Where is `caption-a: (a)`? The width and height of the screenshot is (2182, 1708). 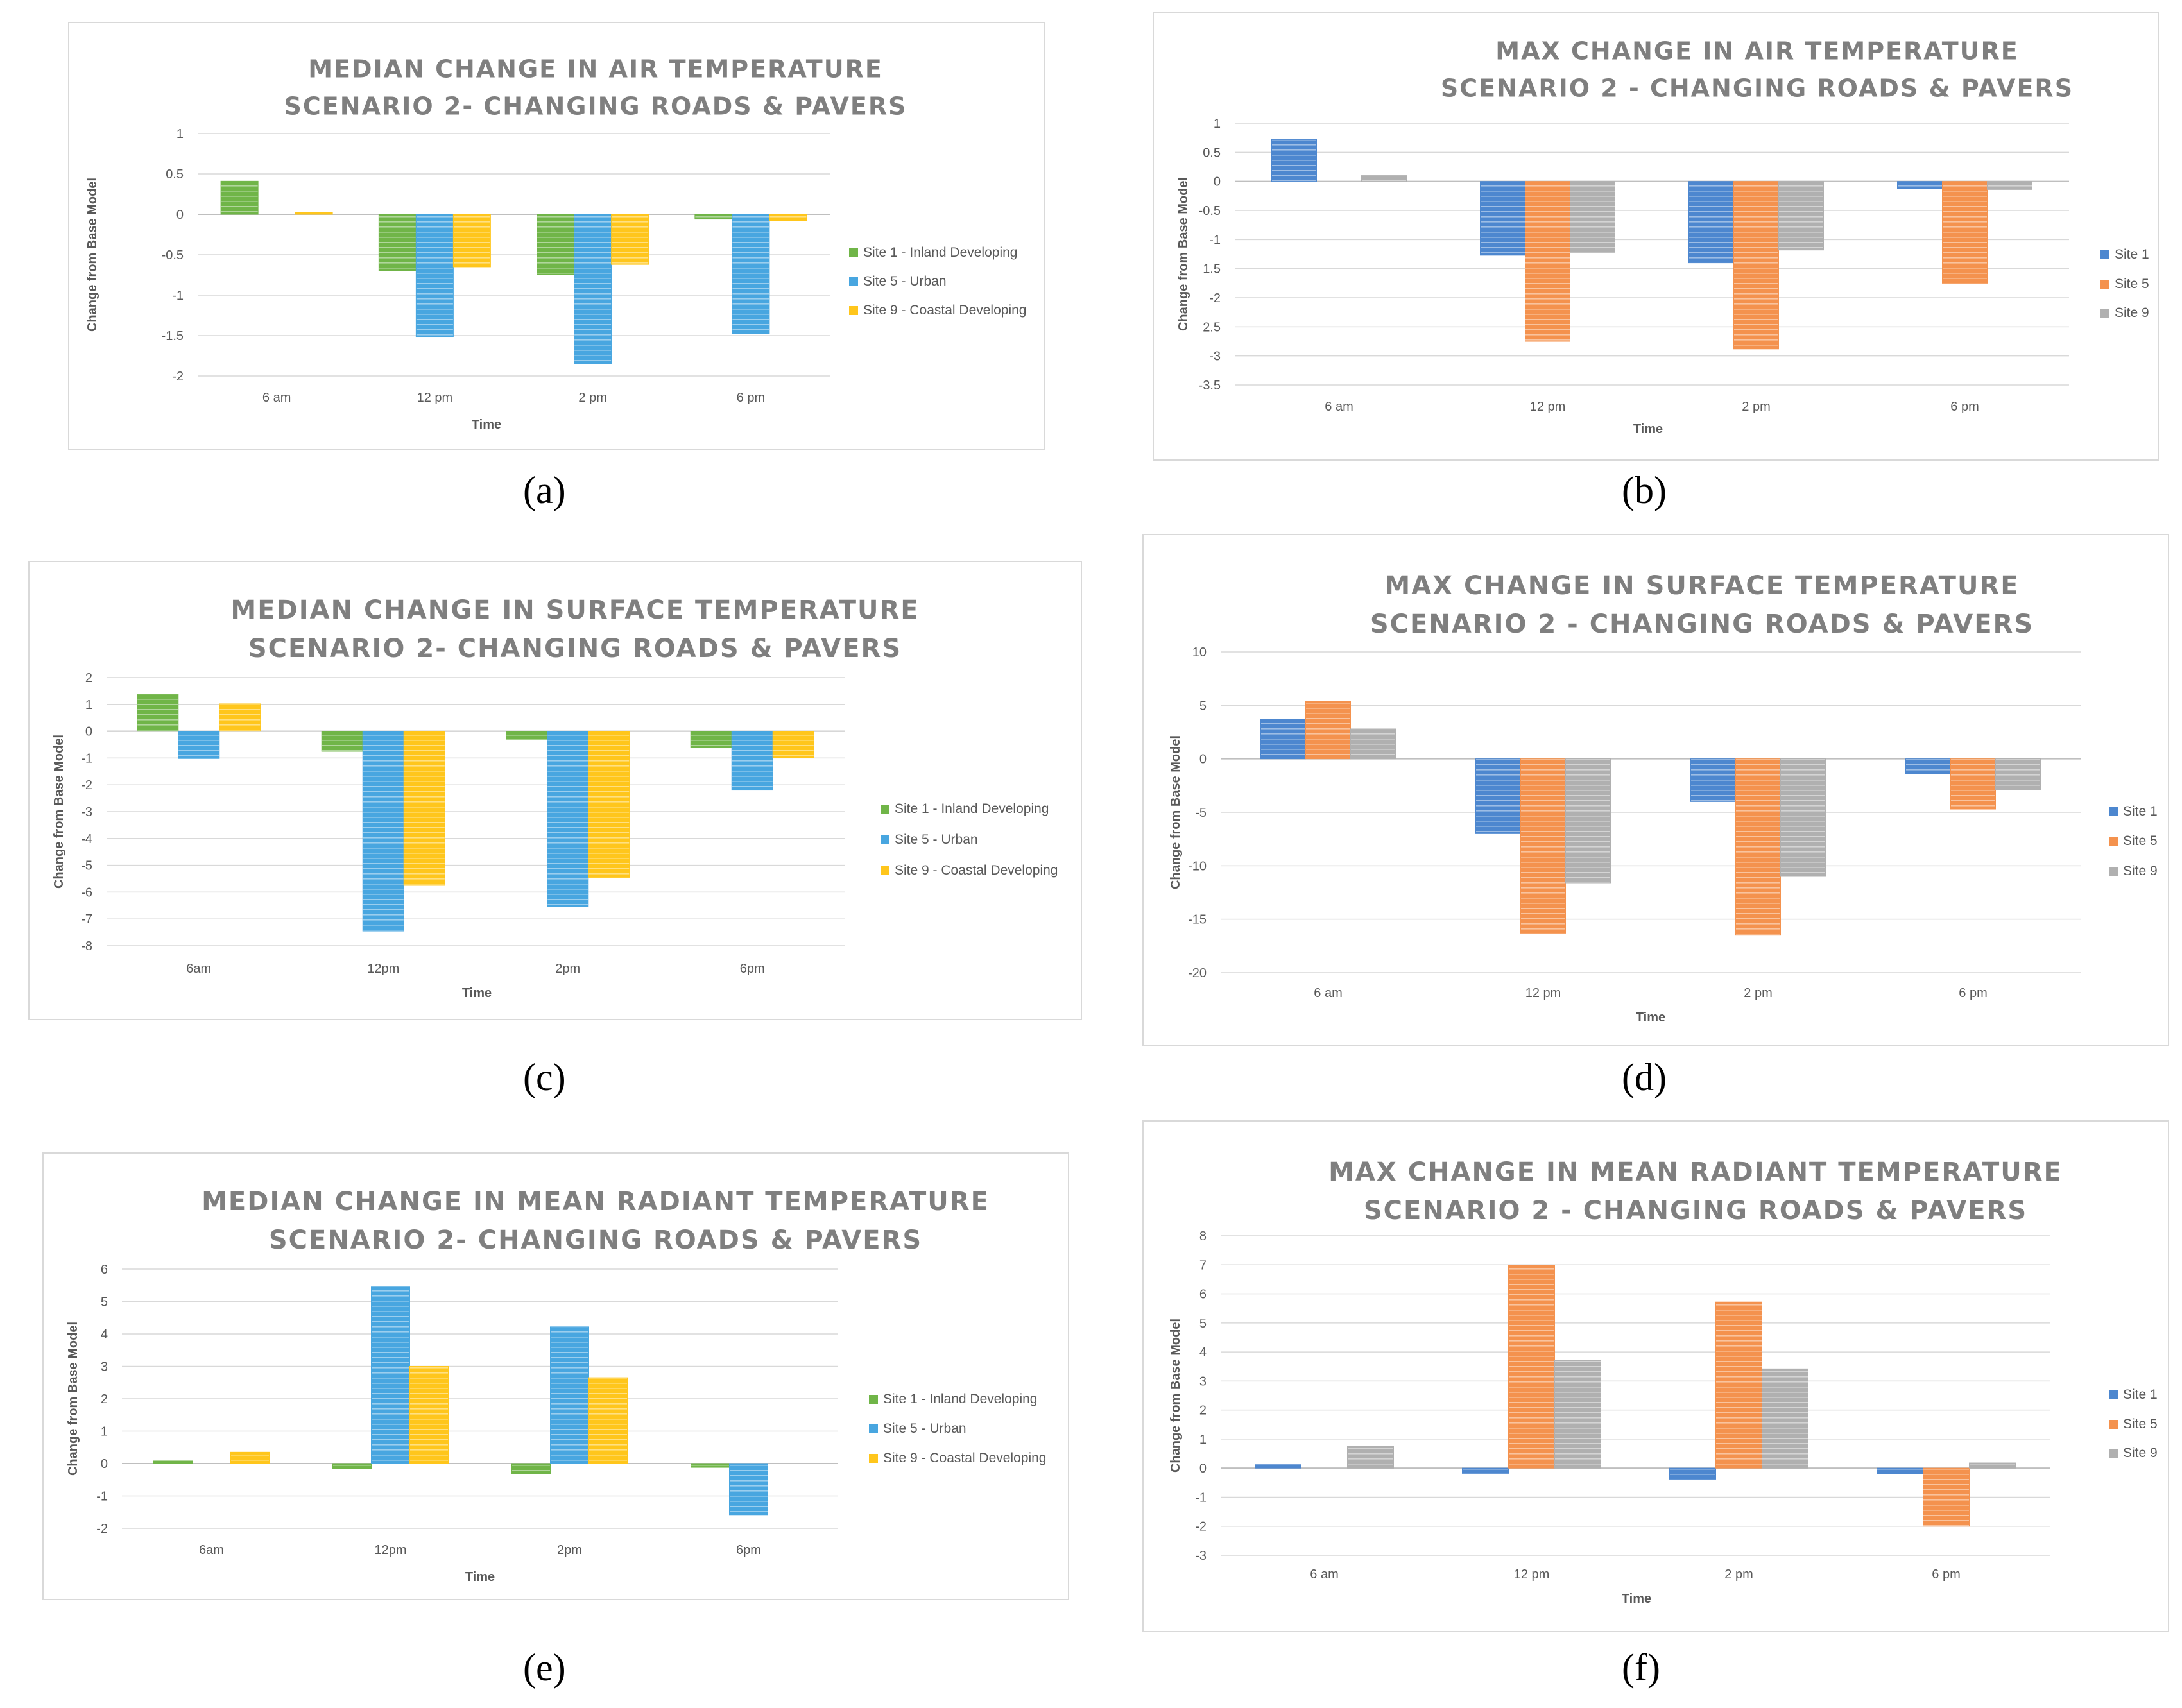 caption-a: (a) is located at coordinates (544, 490).